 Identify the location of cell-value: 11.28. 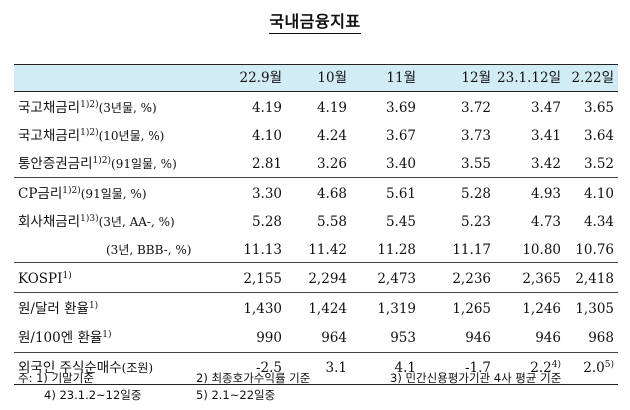
(396, 250).